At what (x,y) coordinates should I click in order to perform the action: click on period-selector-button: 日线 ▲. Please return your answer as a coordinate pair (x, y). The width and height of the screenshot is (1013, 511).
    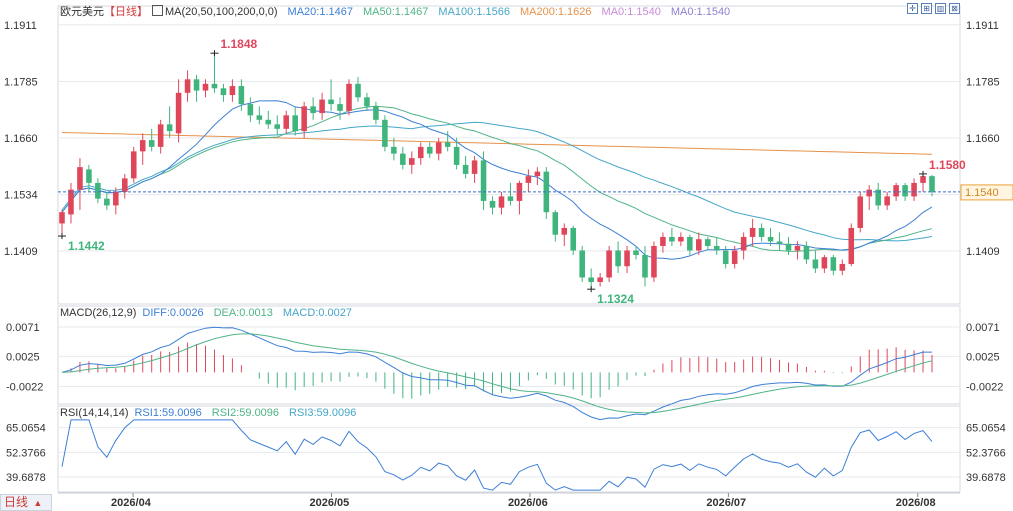
    Looking at the image, I should click on (26, 502).